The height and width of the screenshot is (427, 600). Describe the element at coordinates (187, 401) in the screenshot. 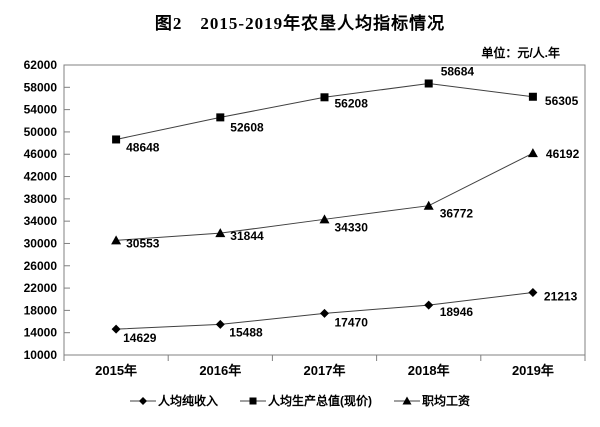

I see `legend-item-label: 人均纯收入` at that location.